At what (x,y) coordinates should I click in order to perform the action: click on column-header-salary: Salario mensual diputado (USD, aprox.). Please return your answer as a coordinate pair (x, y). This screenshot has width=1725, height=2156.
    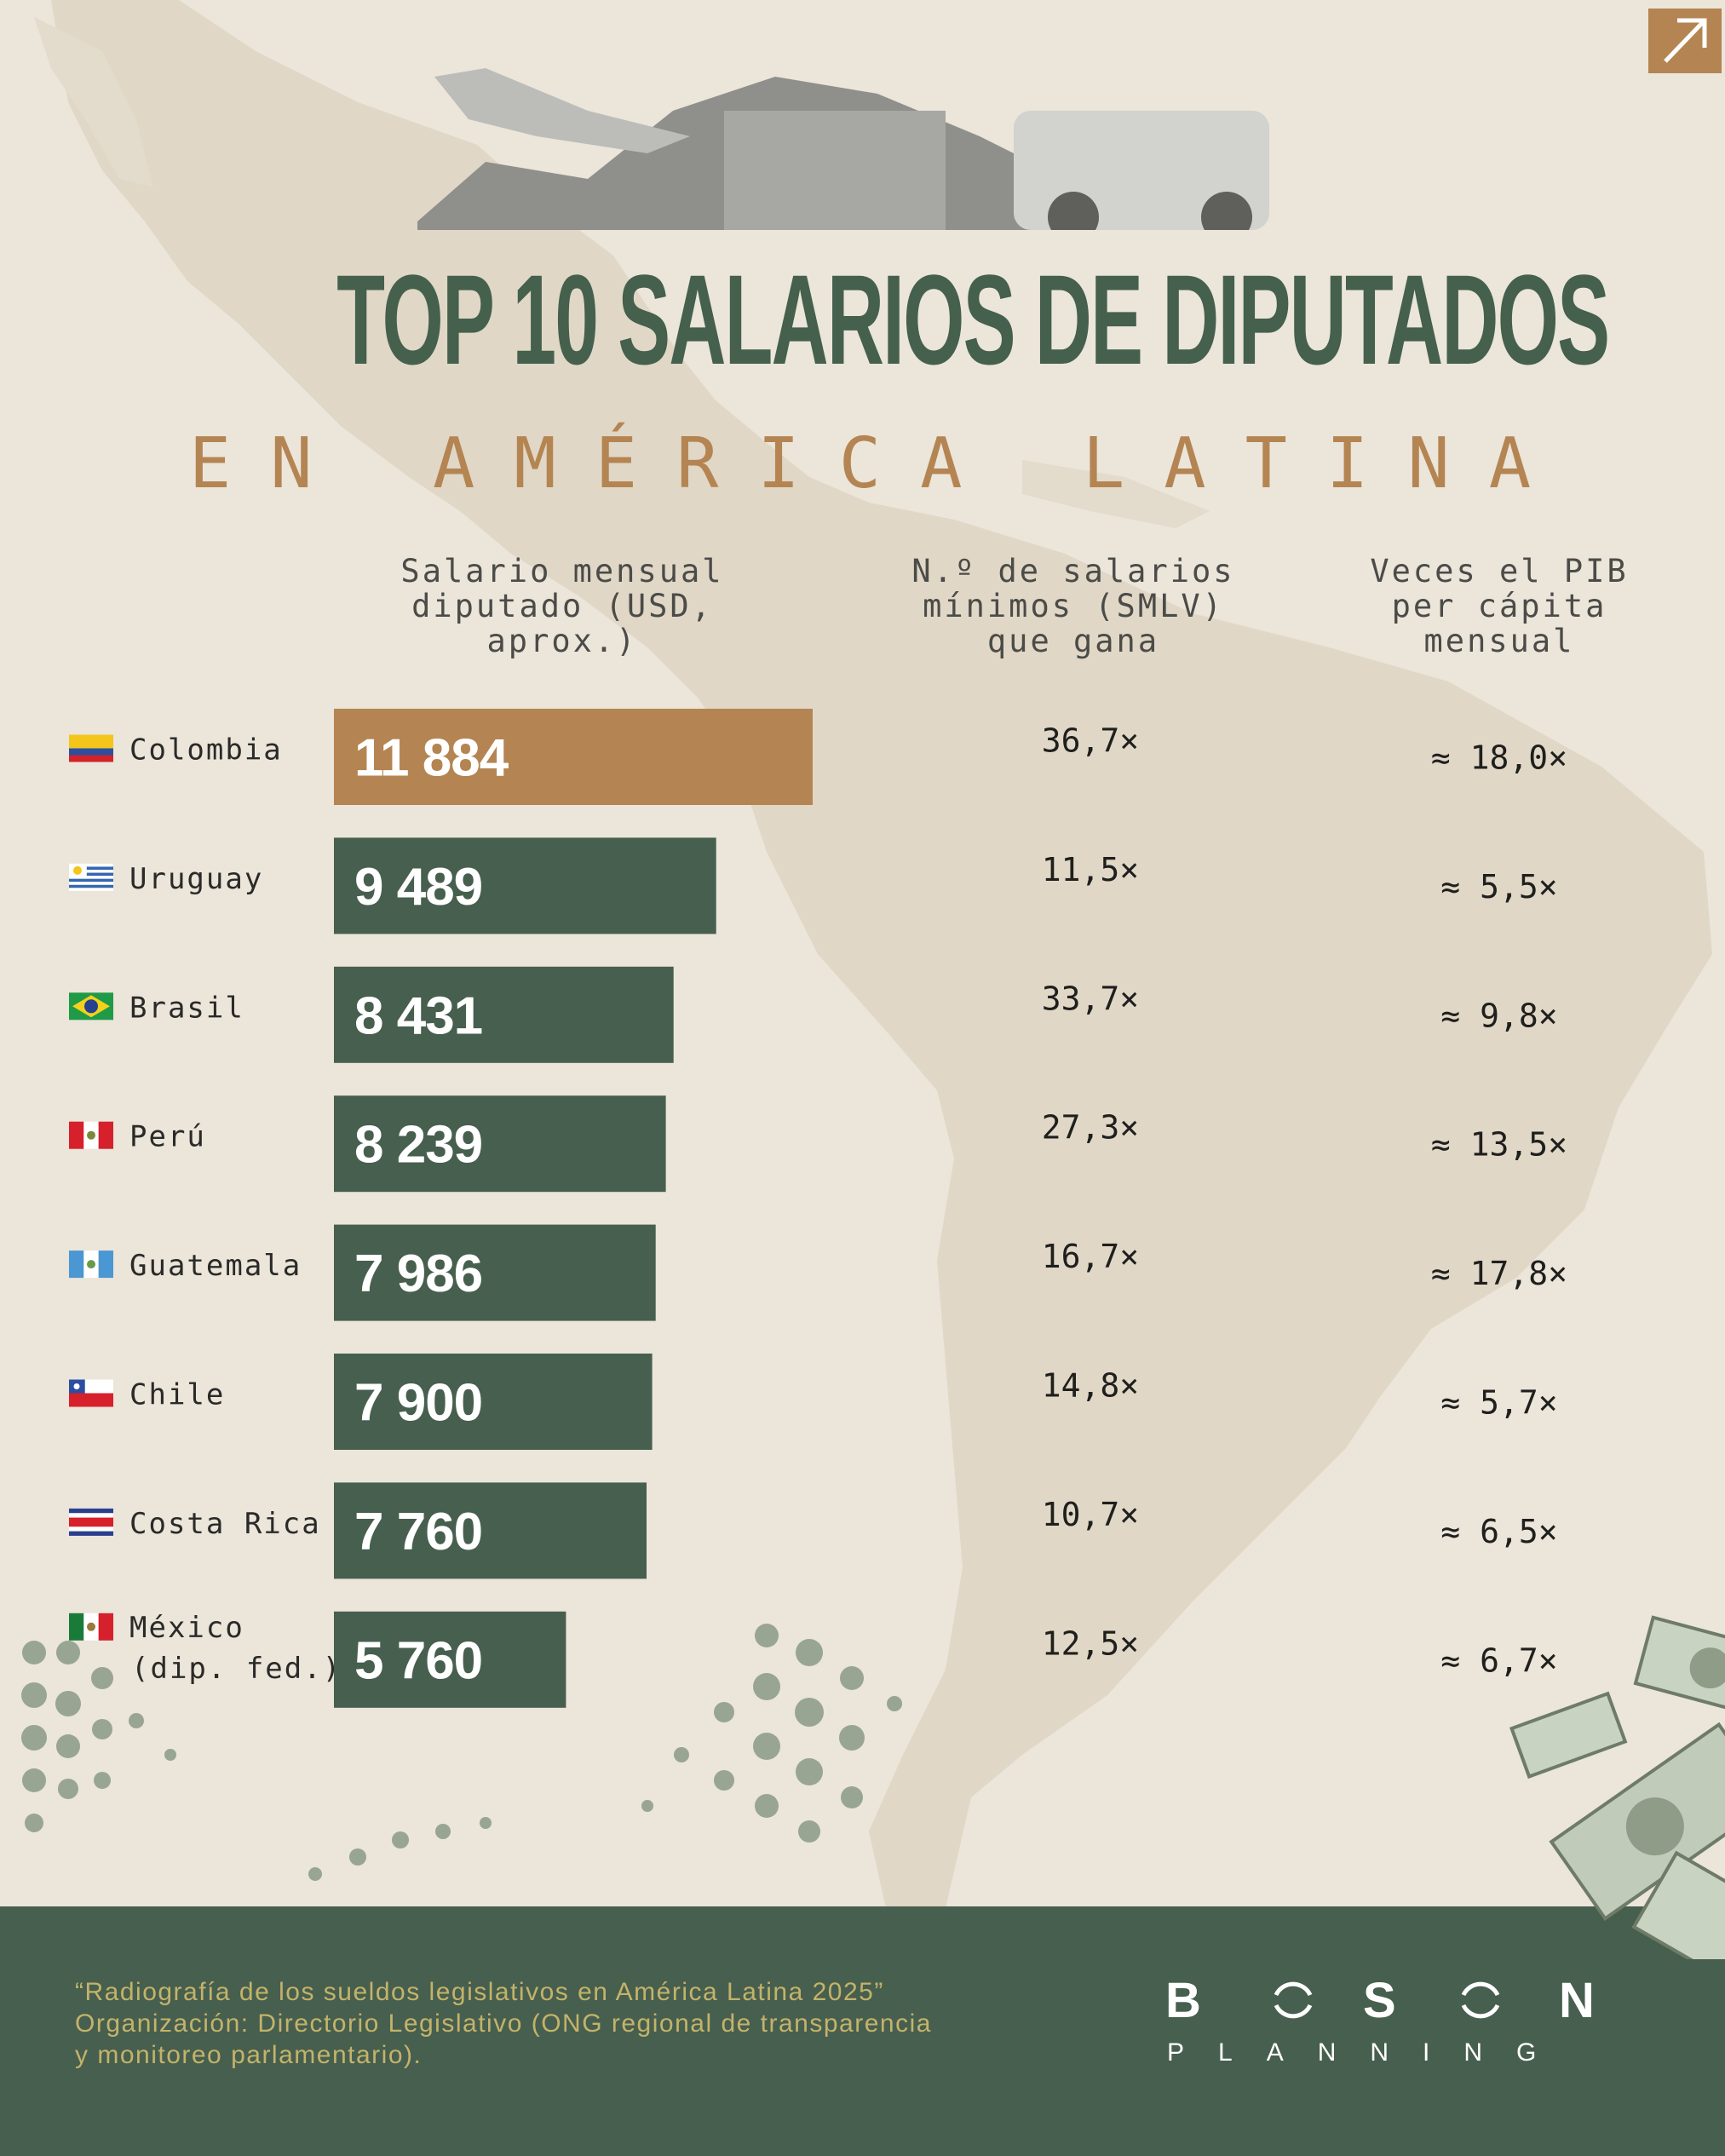
    Looking at the image, I should click on (562, 606).